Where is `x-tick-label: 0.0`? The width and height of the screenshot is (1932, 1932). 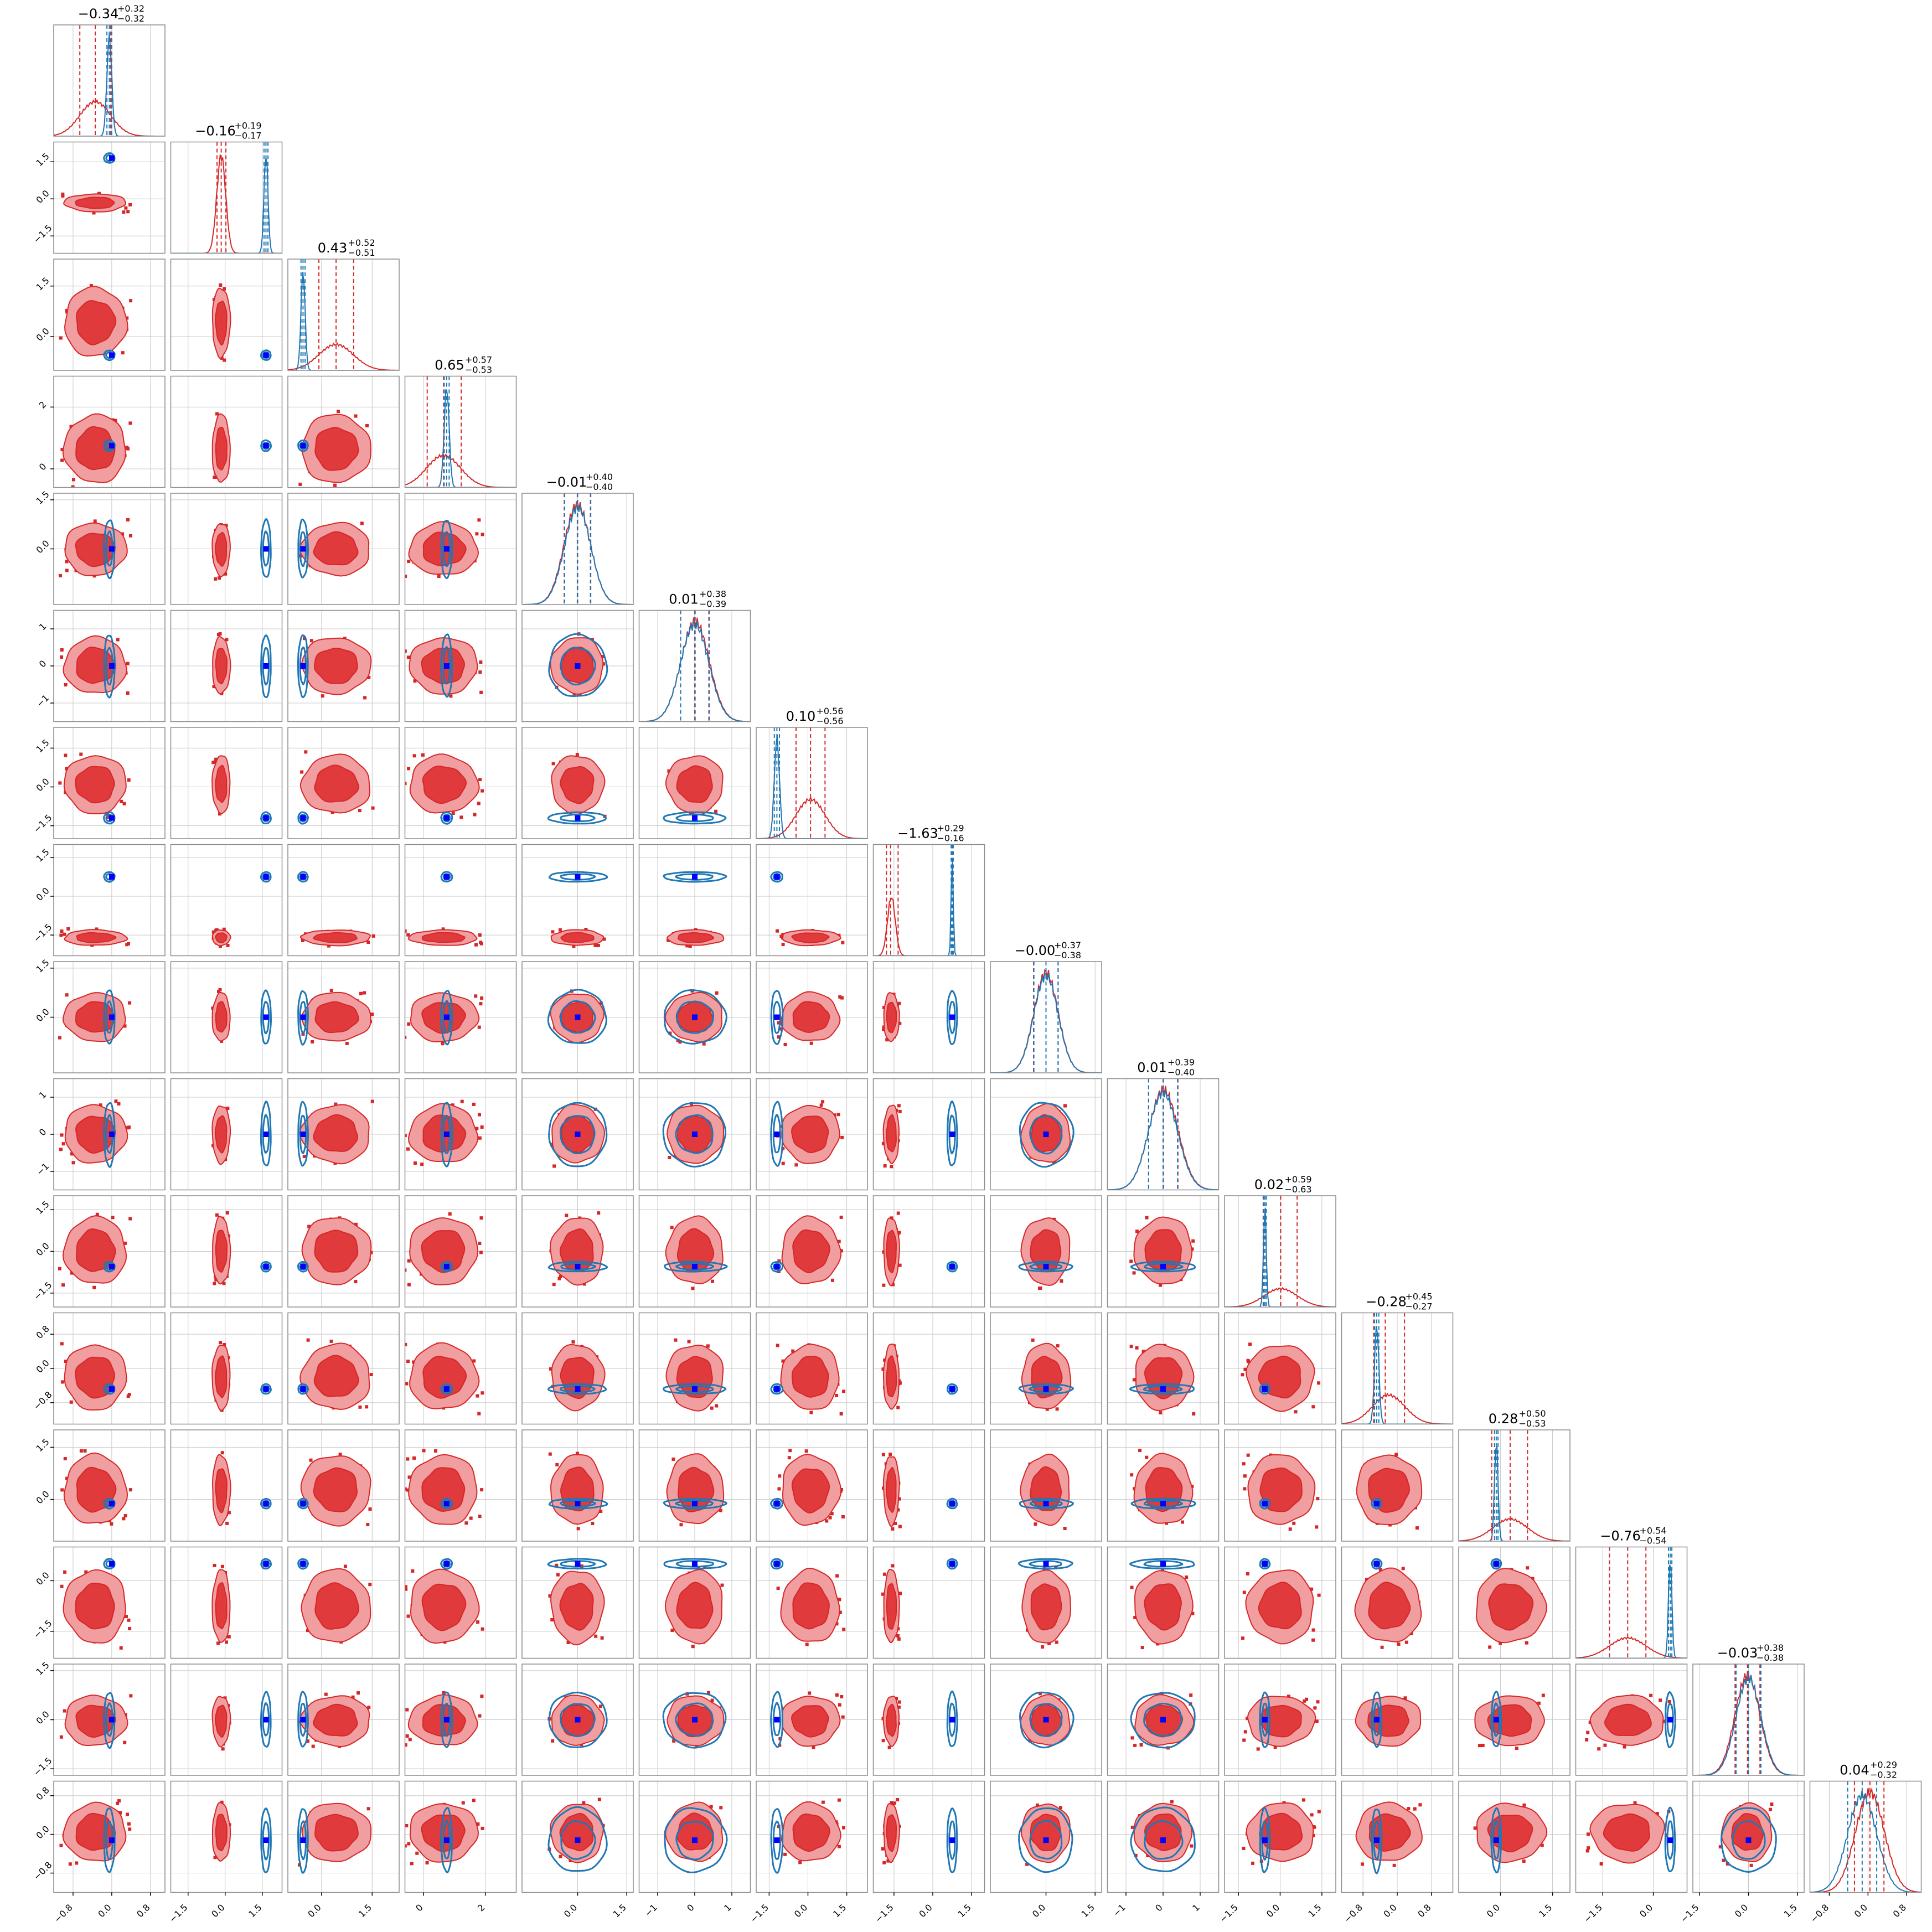
x-tick-label: 0.0 is located at coordinates (1646, 1910).